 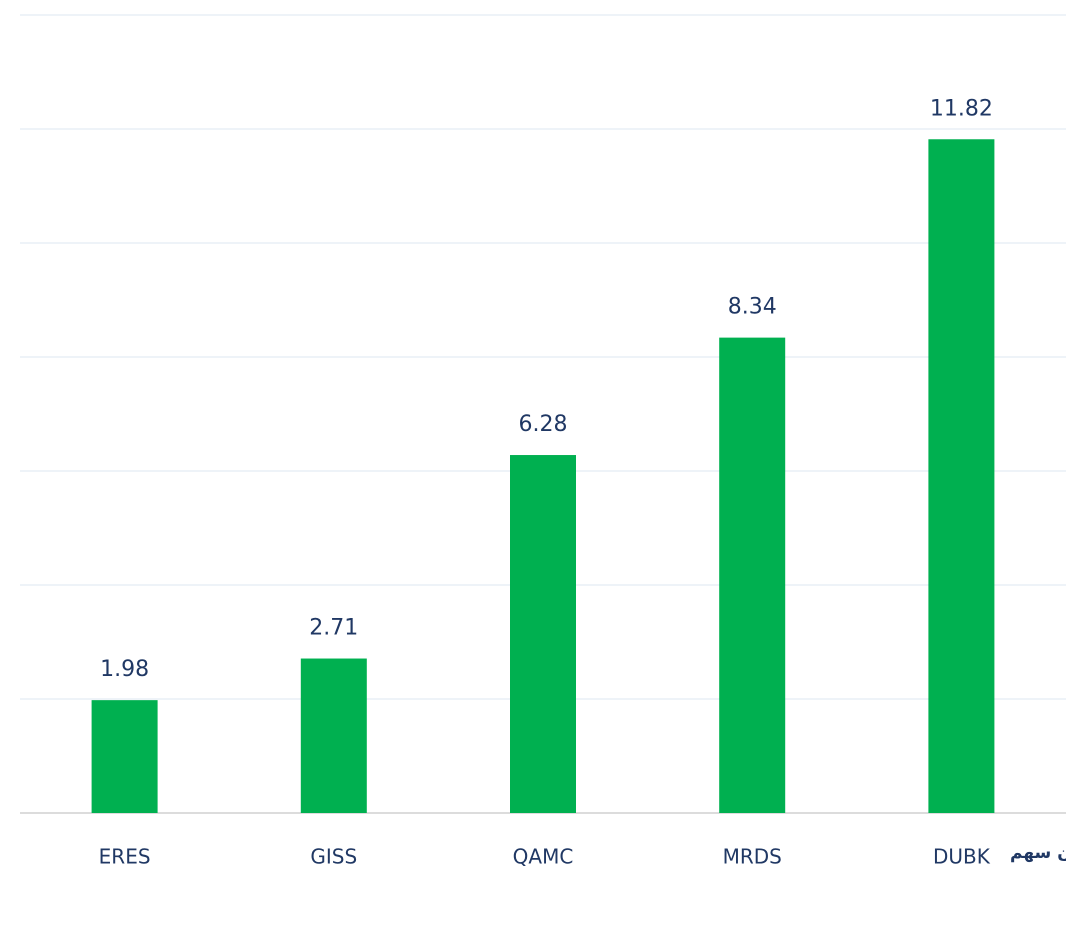 I want to click on x-tick-label: QAMC, so click(x=543, y=857).